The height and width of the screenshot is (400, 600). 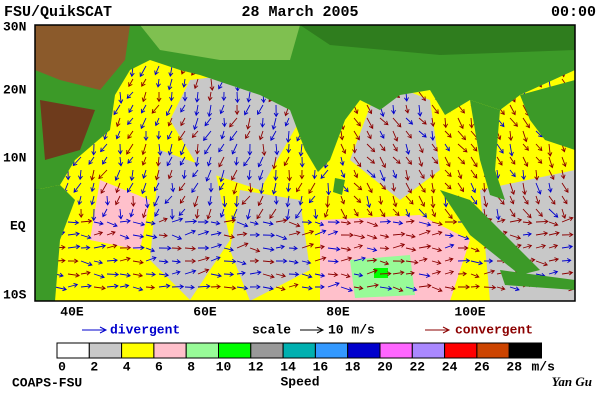 What do you see at coordinates (103, 330) in the screenshot?
I see `legend-arrow` at bounding box center [103, 330].